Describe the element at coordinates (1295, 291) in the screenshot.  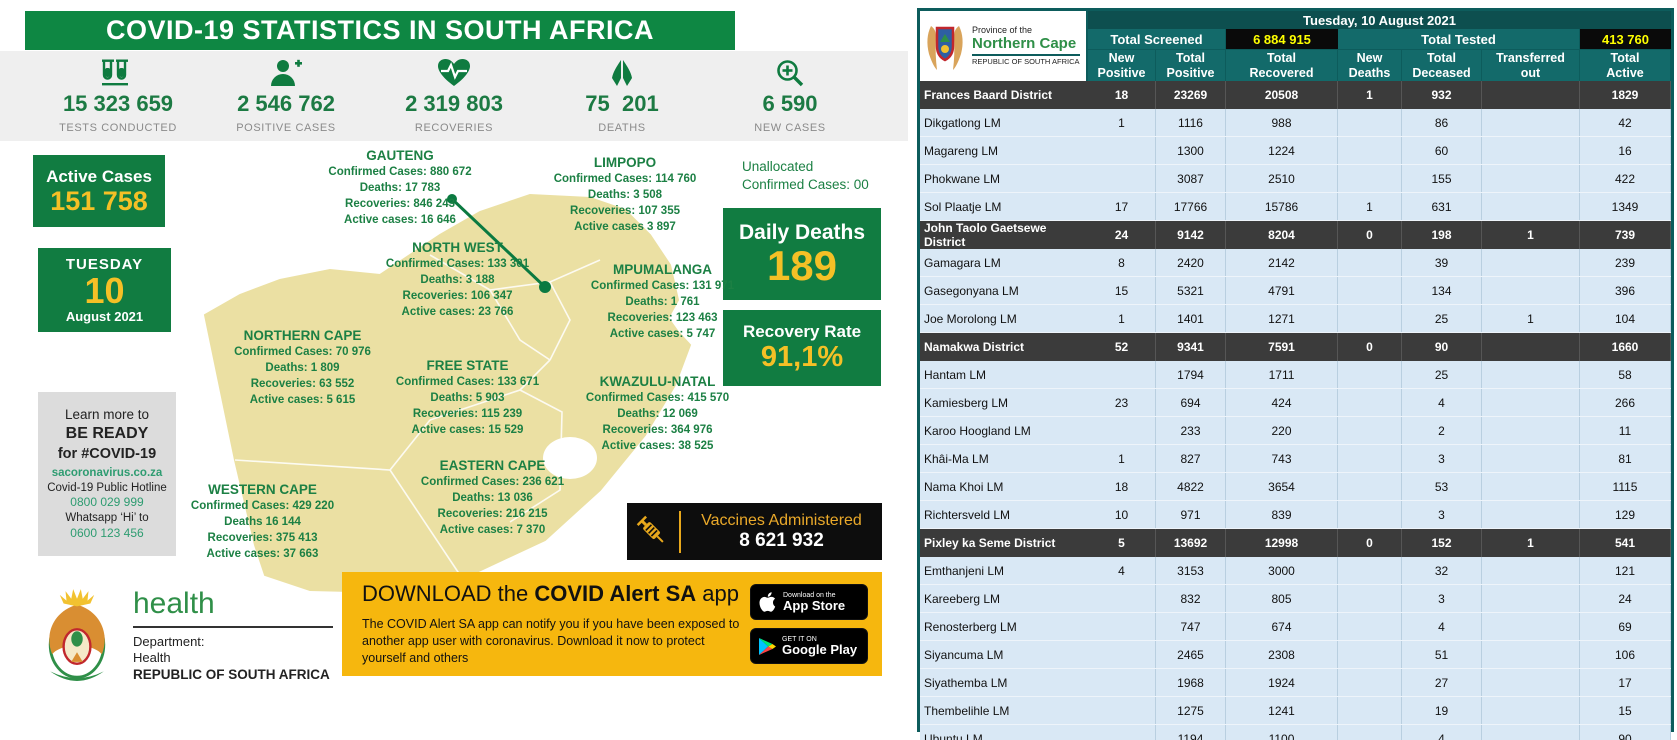
I see `table-row: Gasegonyana LM 15 5321 4791 134 396` at that location.